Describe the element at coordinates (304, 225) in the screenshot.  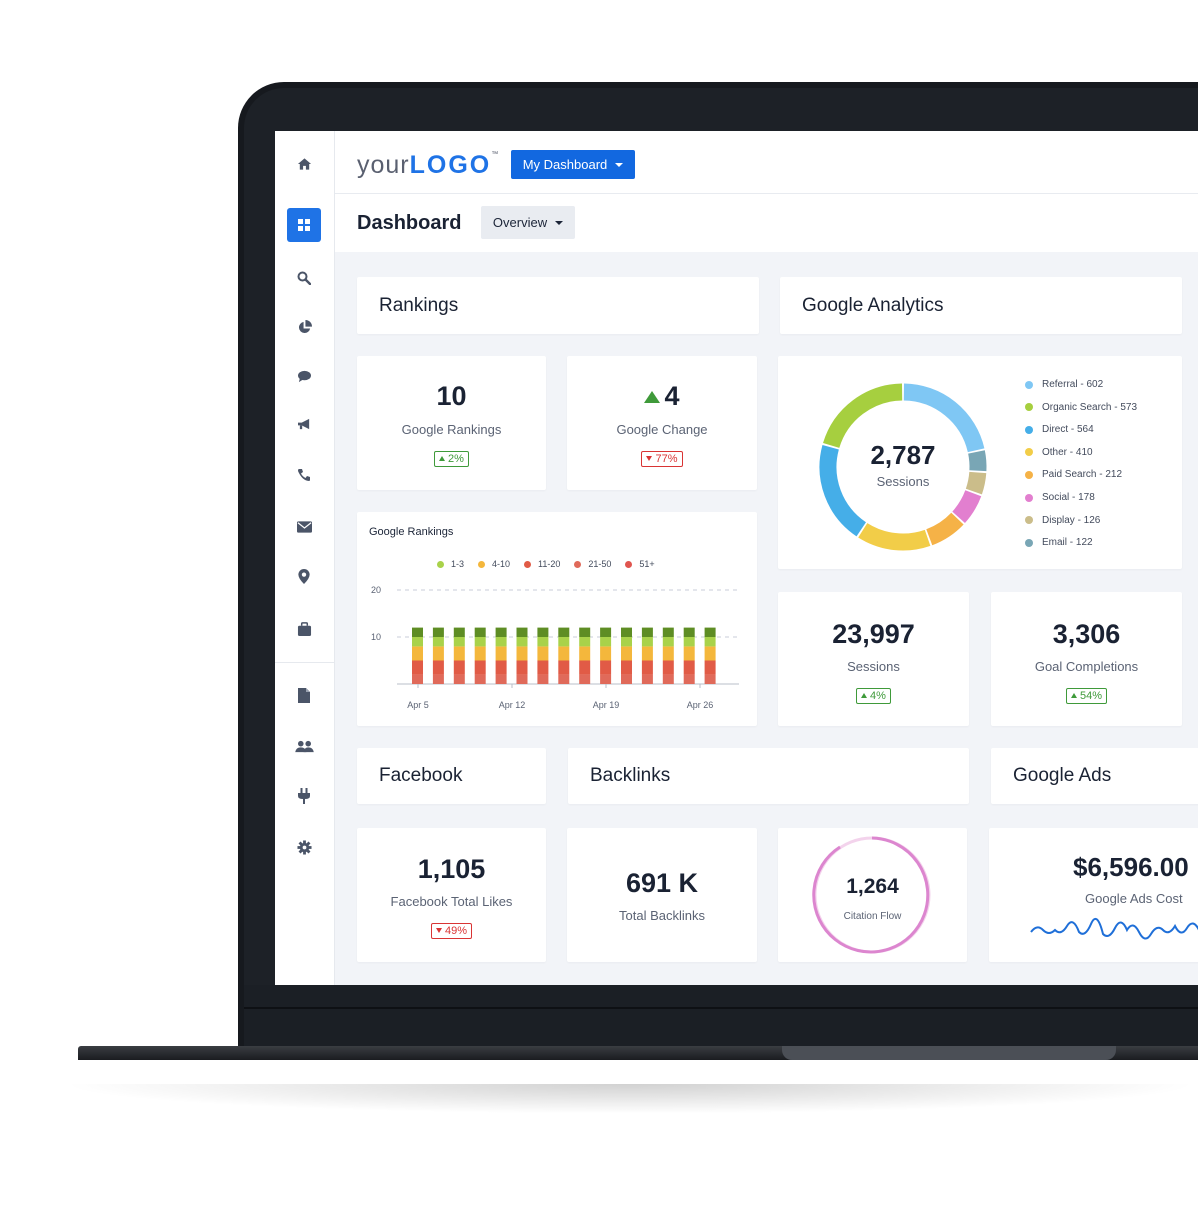
I see `grid-icon` at that location.